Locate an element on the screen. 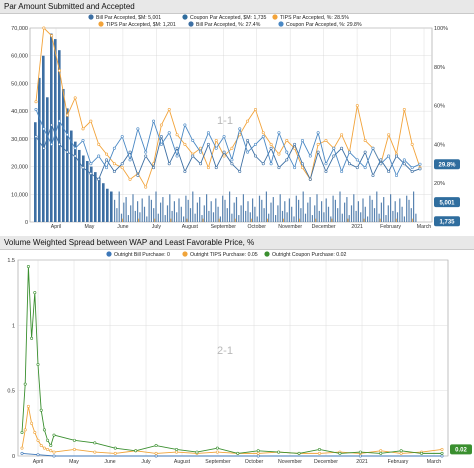 This screenshot has height=468, width=474. y-right-tick-label: 100% is located at coordinates (441, 29).